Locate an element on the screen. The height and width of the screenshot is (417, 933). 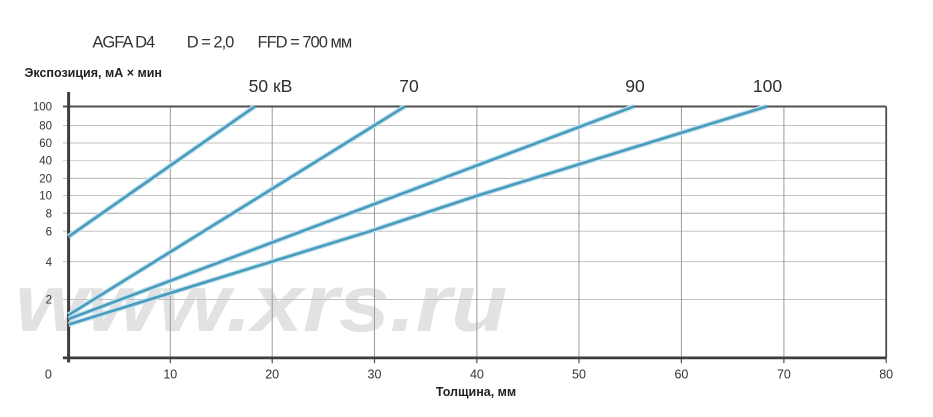
svg-text: AGFA is located at coordinates (112, 43).